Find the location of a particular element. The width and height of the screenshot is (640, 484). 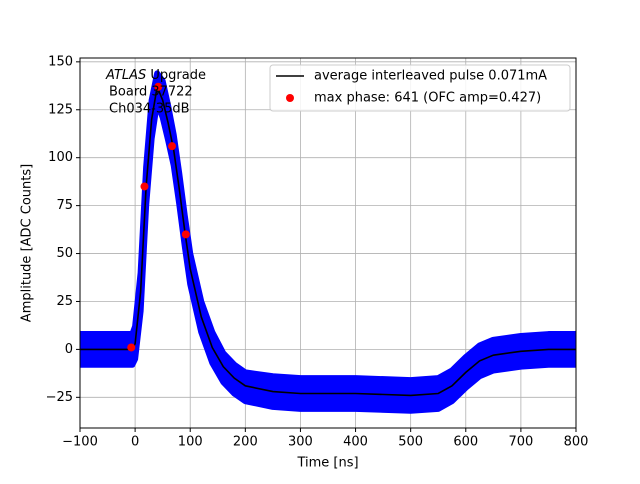

x-tick-label: 400 is located at coordinates (355, 442).